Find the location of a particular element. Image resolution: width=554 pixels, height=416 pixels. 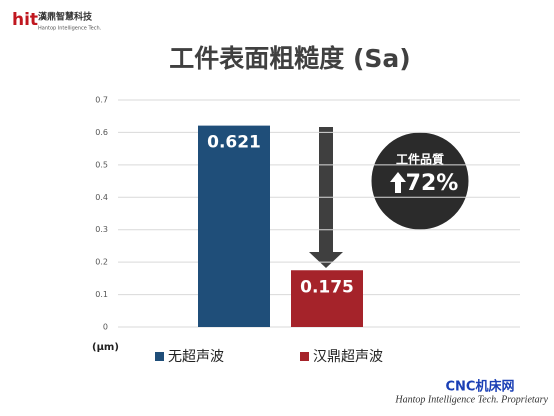

y-tick-label: 0.7 is located at coordinates (101, 100).